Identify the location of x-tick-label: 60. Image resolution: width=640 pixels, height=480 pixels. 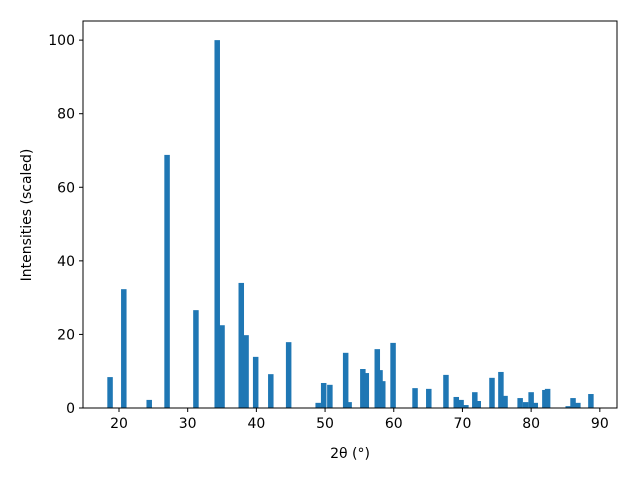
(394, 424).